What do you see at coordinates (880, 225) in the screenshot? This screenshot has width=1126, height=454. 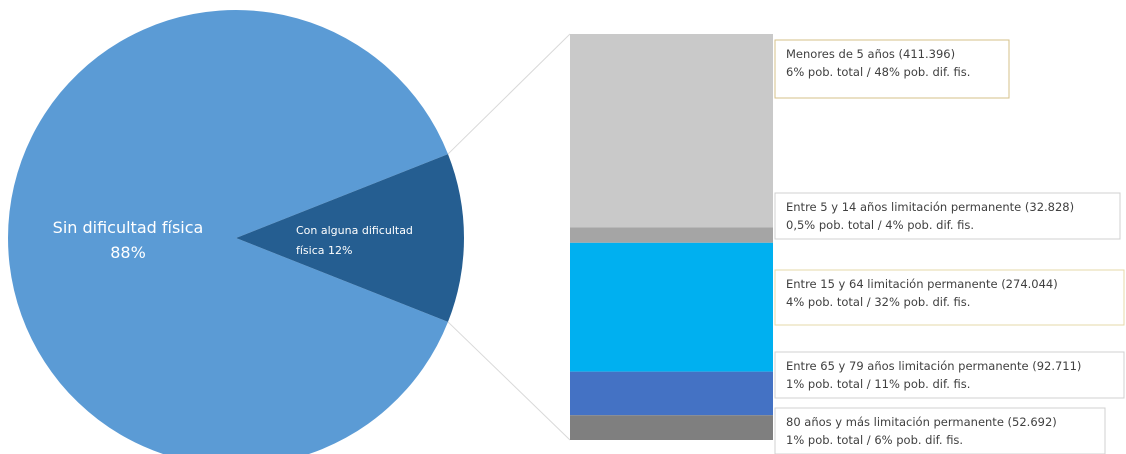 I see `bar-callout-share: 0,5% pob. total / 4% pob. dif. fis.` at bounding box center [880, 225].